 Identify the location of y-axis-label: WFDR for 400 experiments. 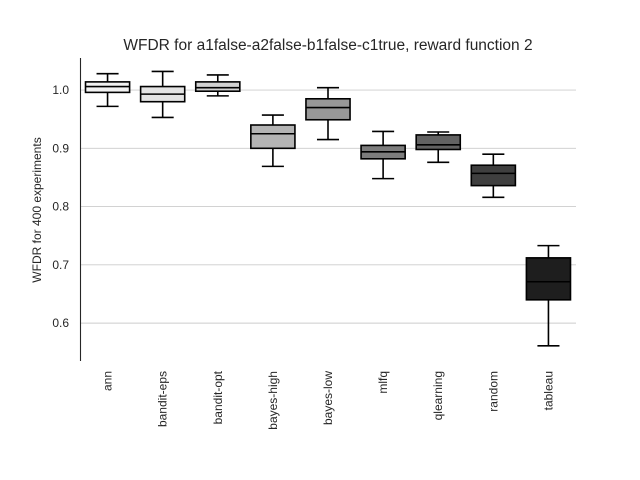
(37, 209).